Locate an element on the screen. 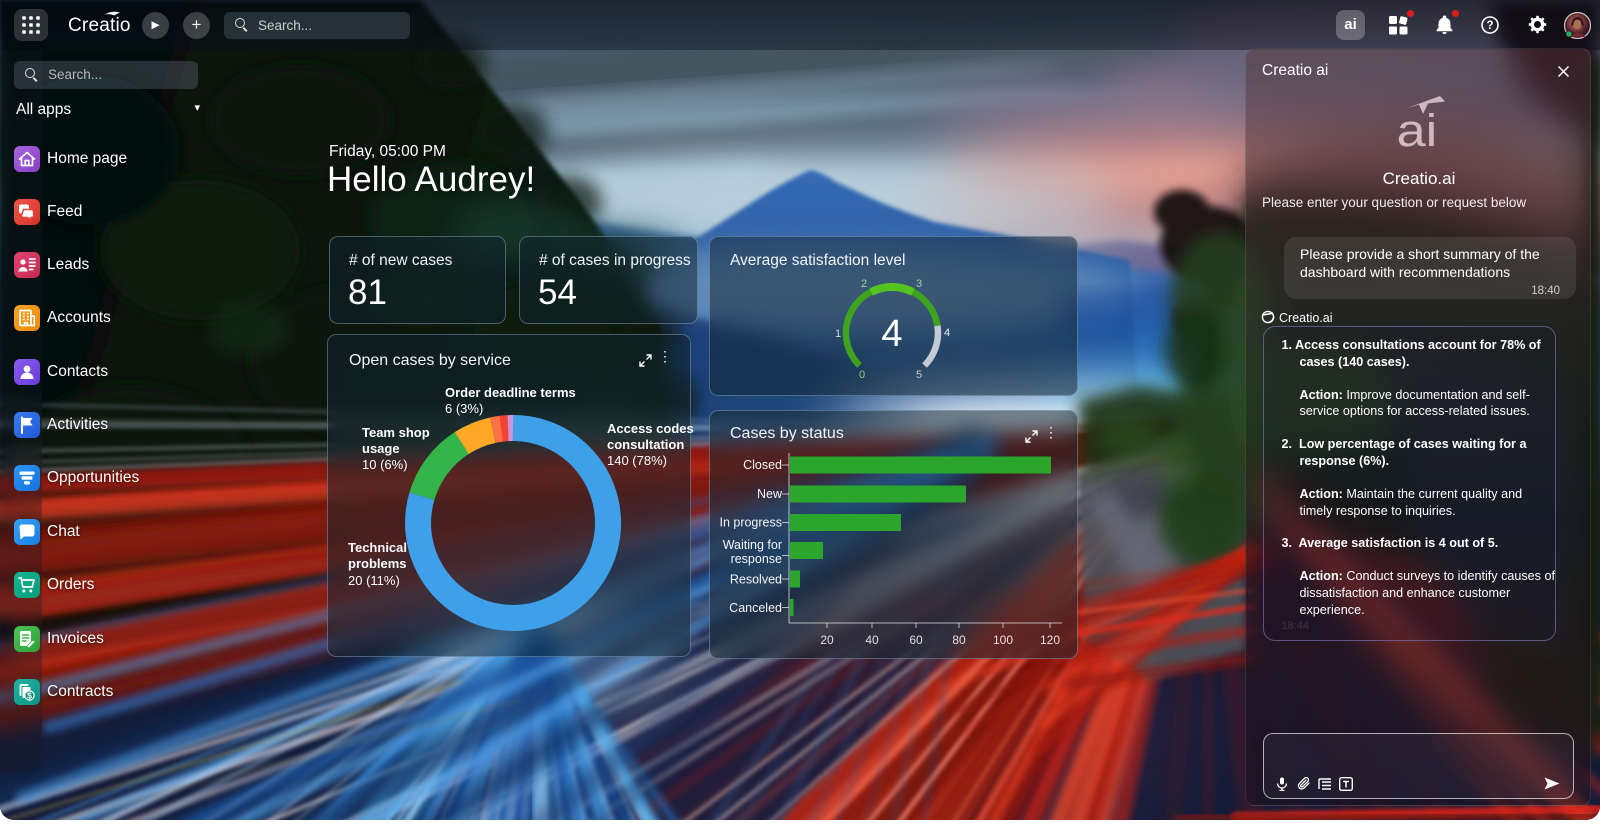 Image resolution: width=1600 pixels, height=834 pixels. svg-text: 0 is located at coordinates (862, 375).